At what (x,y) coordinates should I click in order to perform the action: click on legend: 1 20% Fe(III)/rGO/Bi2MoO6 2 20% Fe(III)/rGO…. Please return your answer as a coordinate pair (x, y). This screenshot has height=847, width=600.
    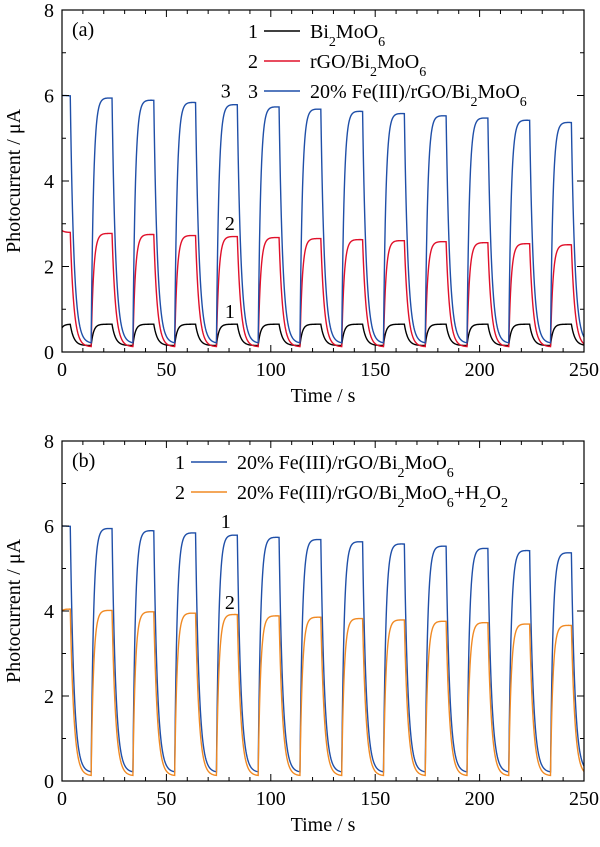
    Looking at the image, I should click on (341, 481).